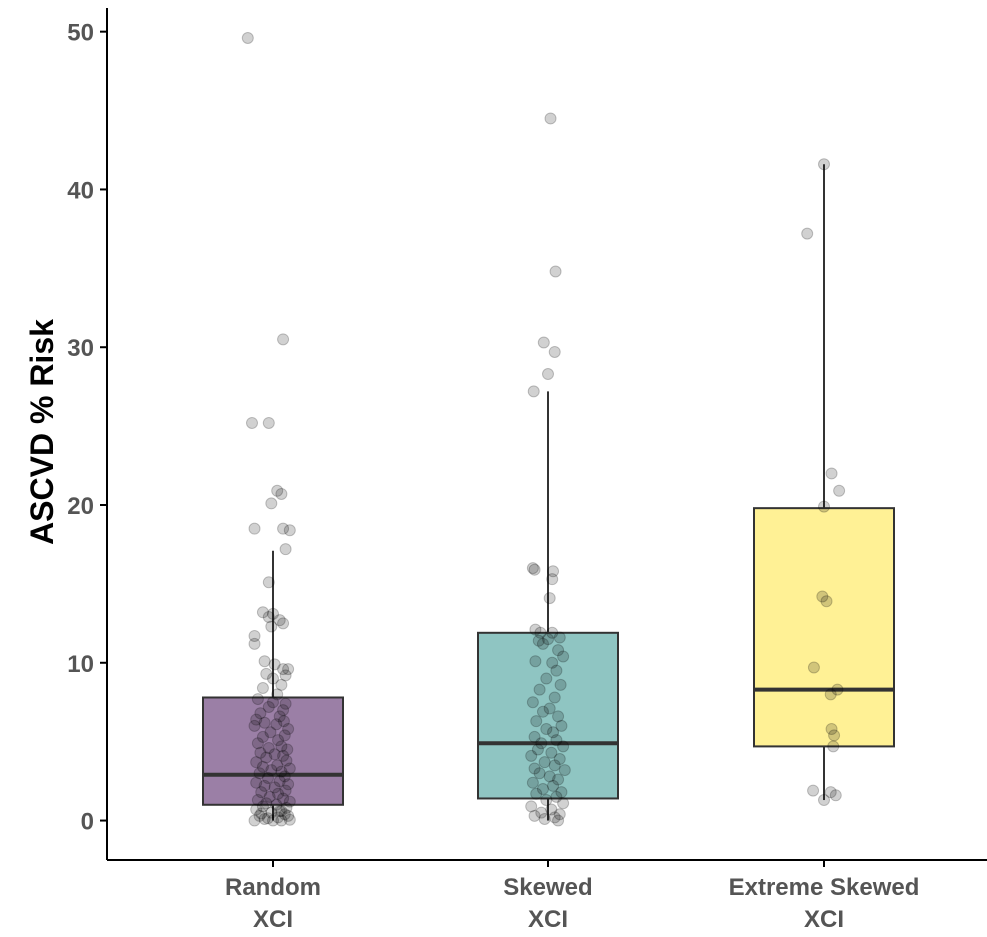  Describe the element at coordinates (80, 190) in the screenshot. I see `y-tick-label: 40` at that location.